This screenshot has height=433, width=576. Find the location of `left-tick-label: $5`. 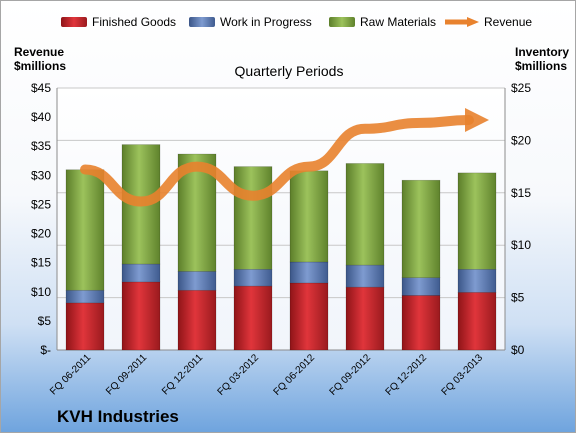

left-tick-label: $5 is located at coordinates (45, 321).